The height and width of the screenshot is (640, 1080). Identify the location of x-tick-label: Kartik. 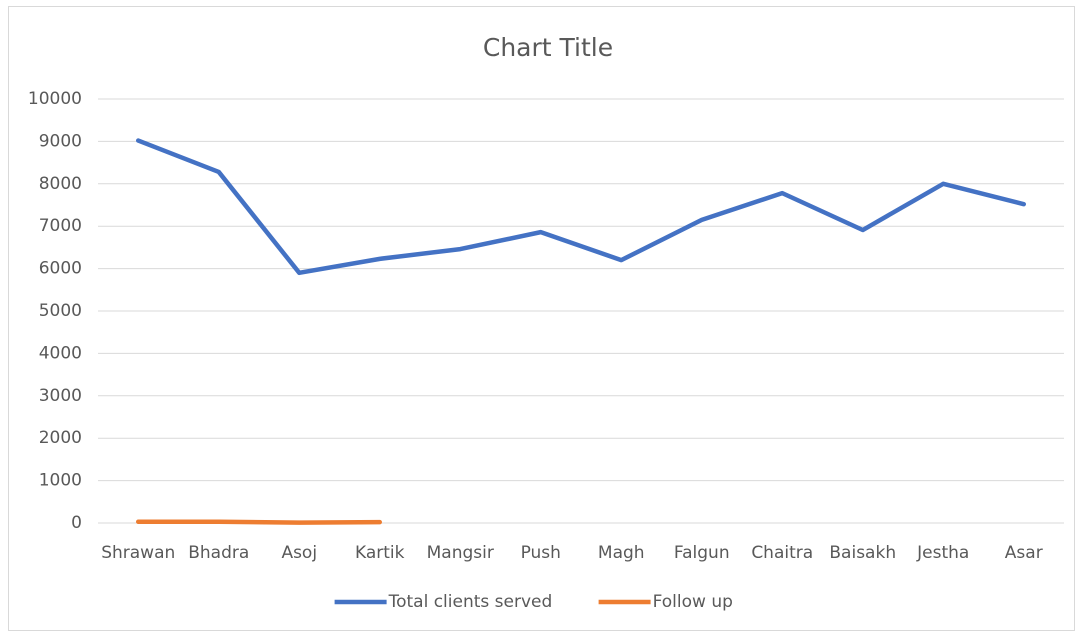
(380, 553).